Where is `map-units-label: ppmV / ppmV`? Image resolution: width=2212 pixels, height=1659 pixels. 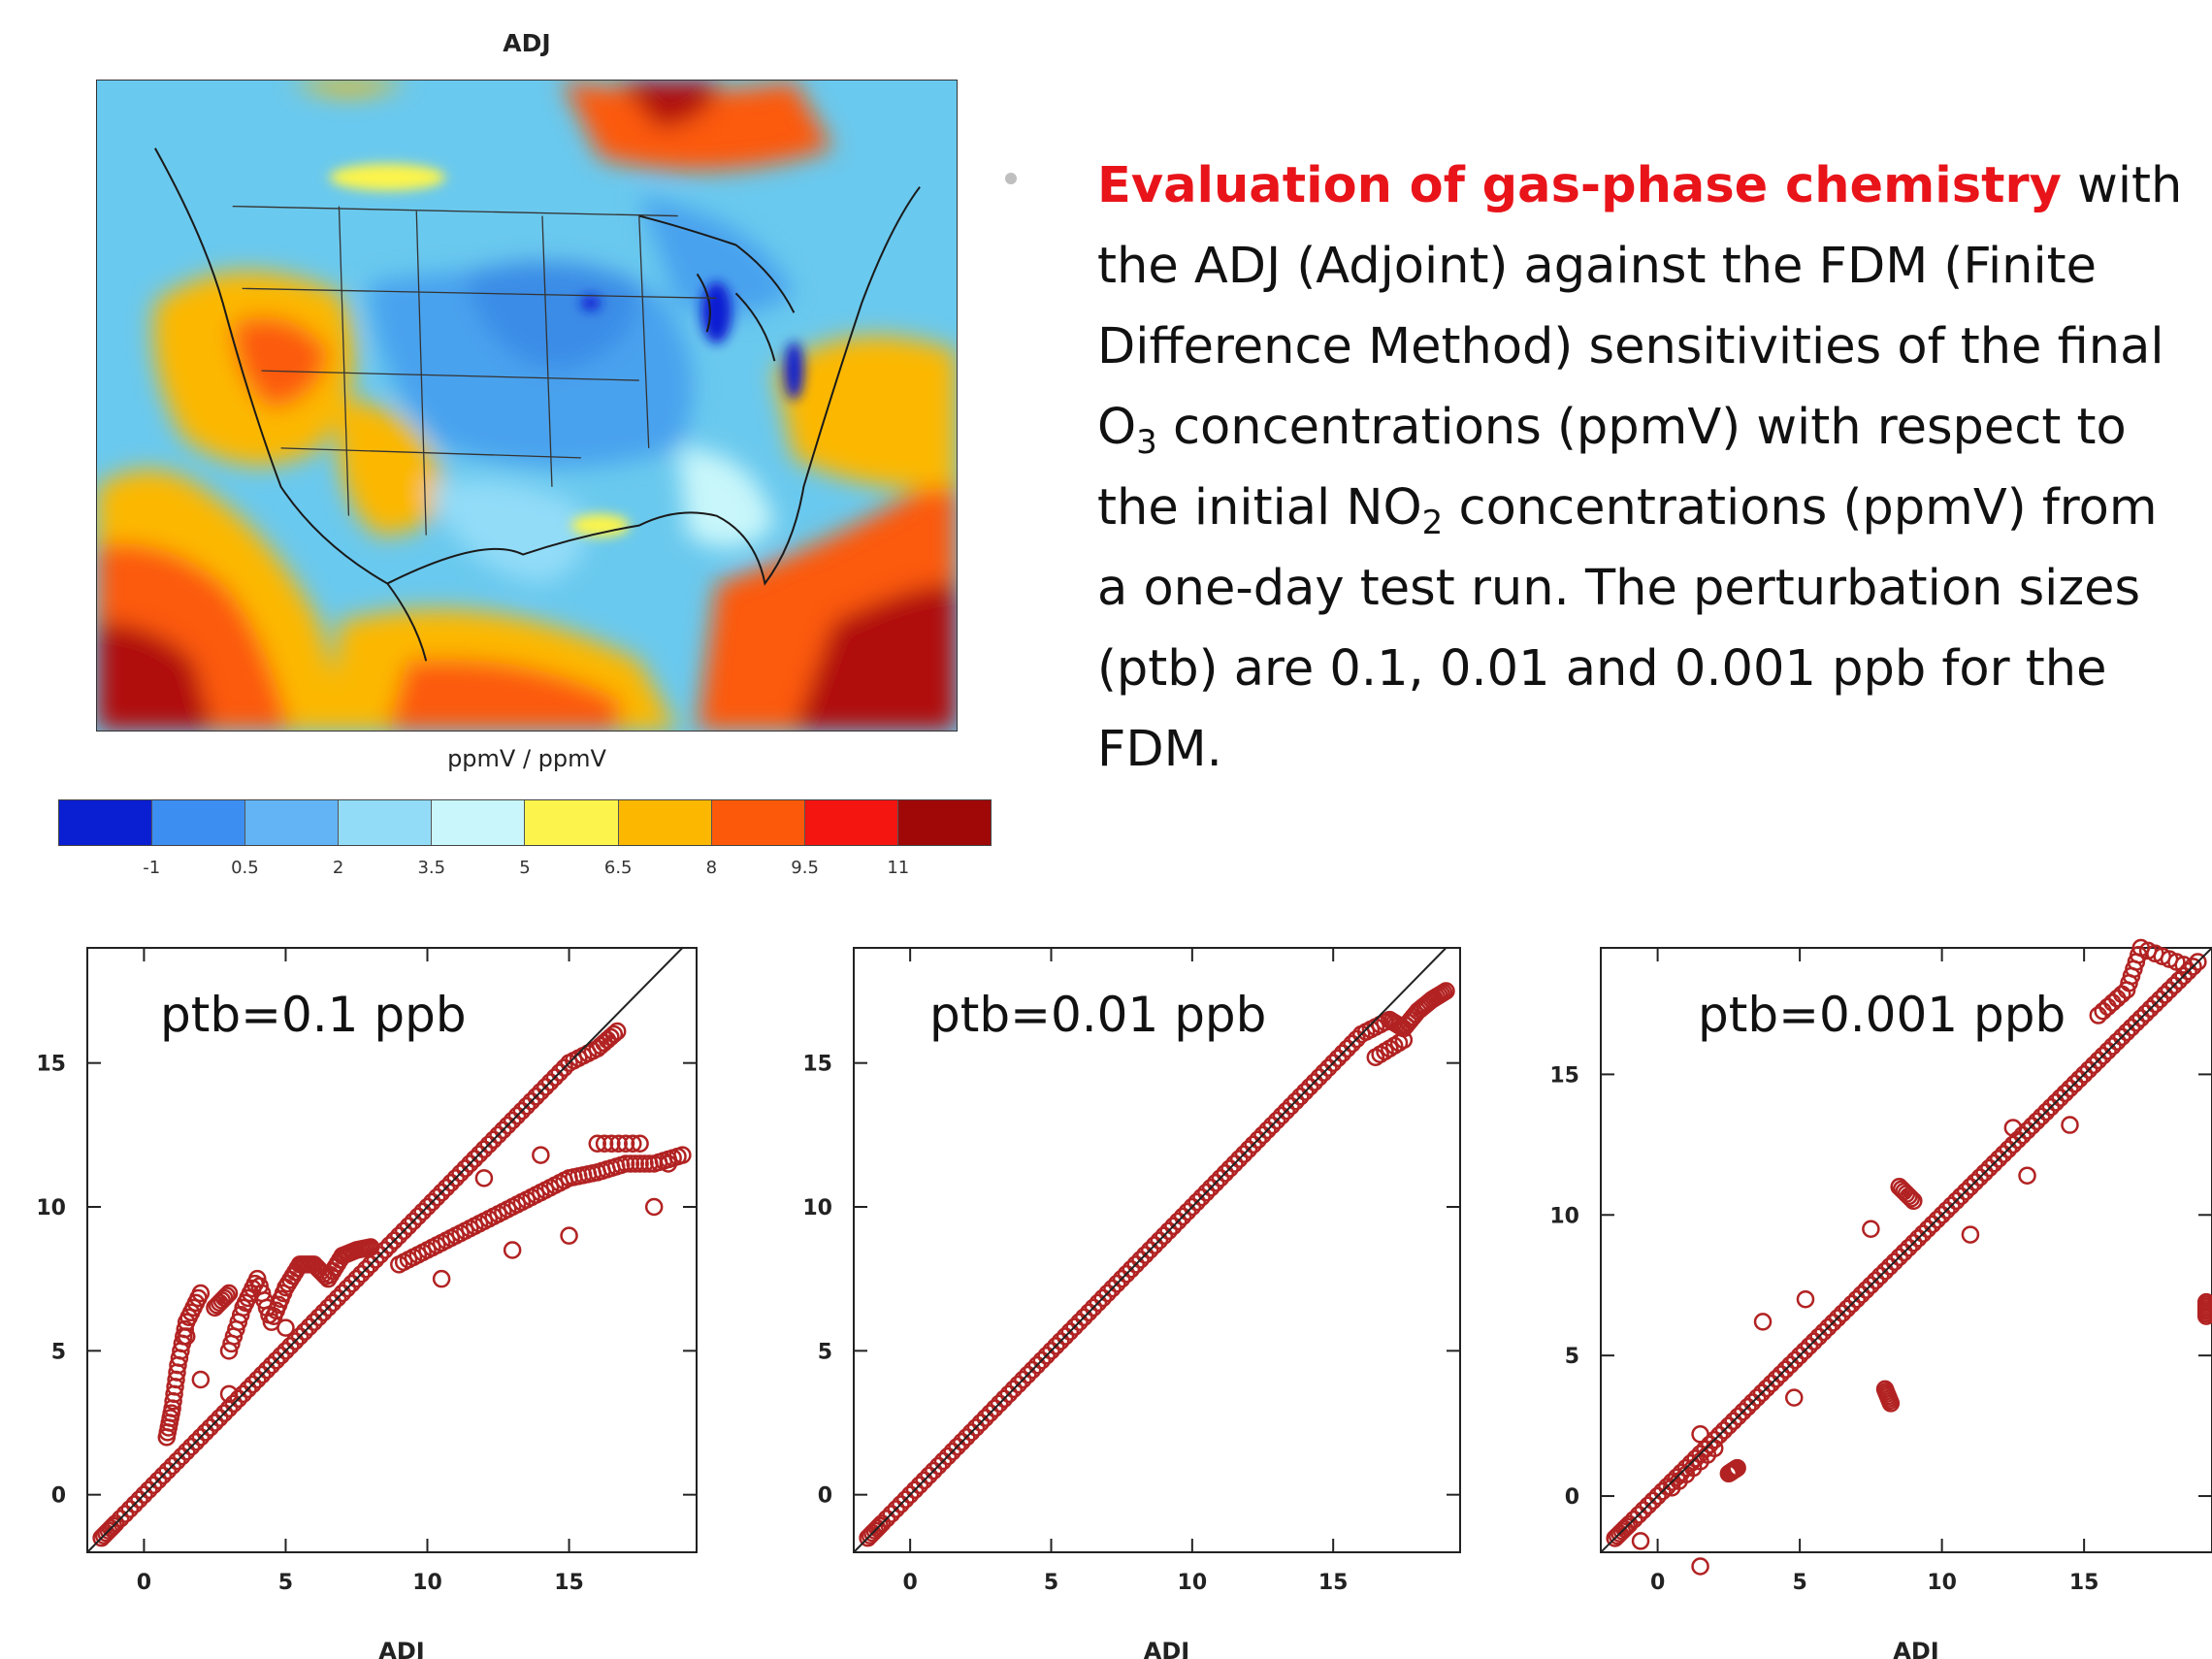 map-units-label: ppmV / ppmV is located at coordinates (526, 758).